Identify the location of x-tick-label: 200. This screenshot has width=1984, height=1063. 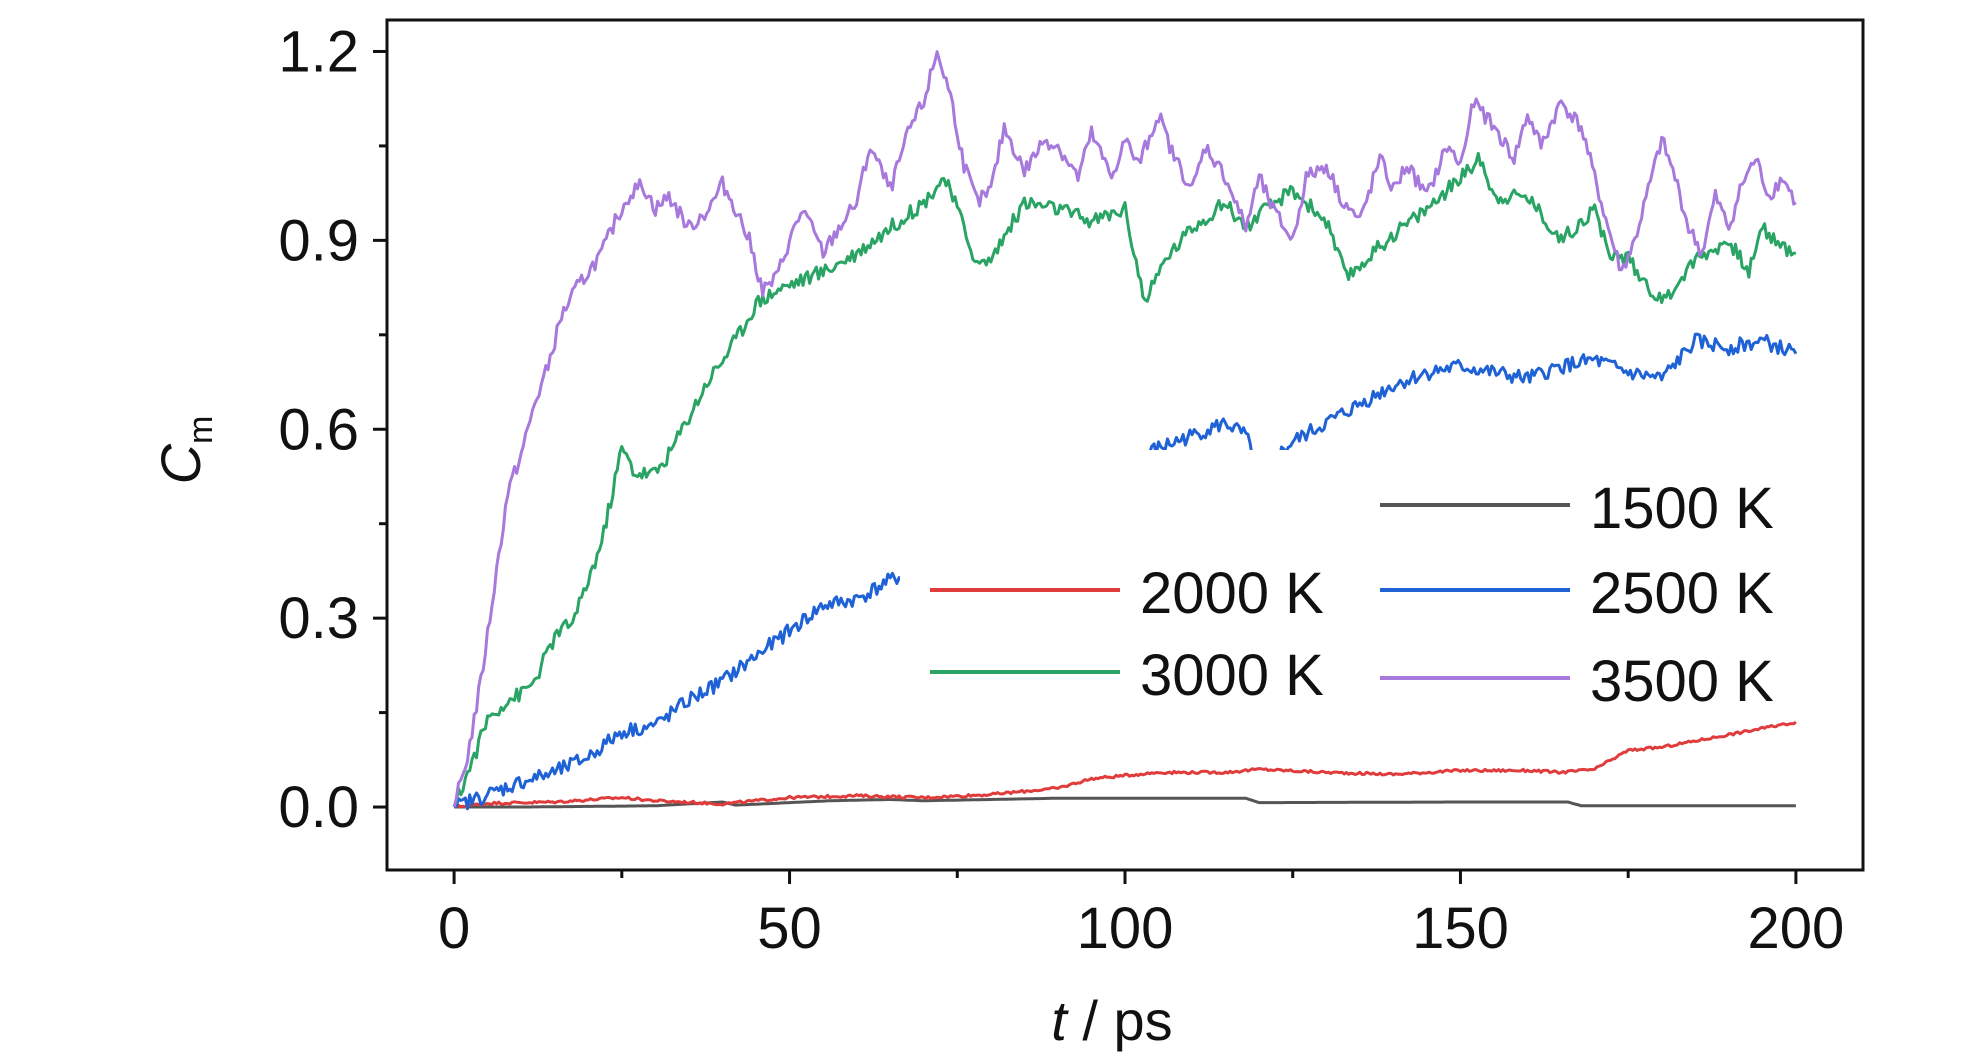
(1796, 928).